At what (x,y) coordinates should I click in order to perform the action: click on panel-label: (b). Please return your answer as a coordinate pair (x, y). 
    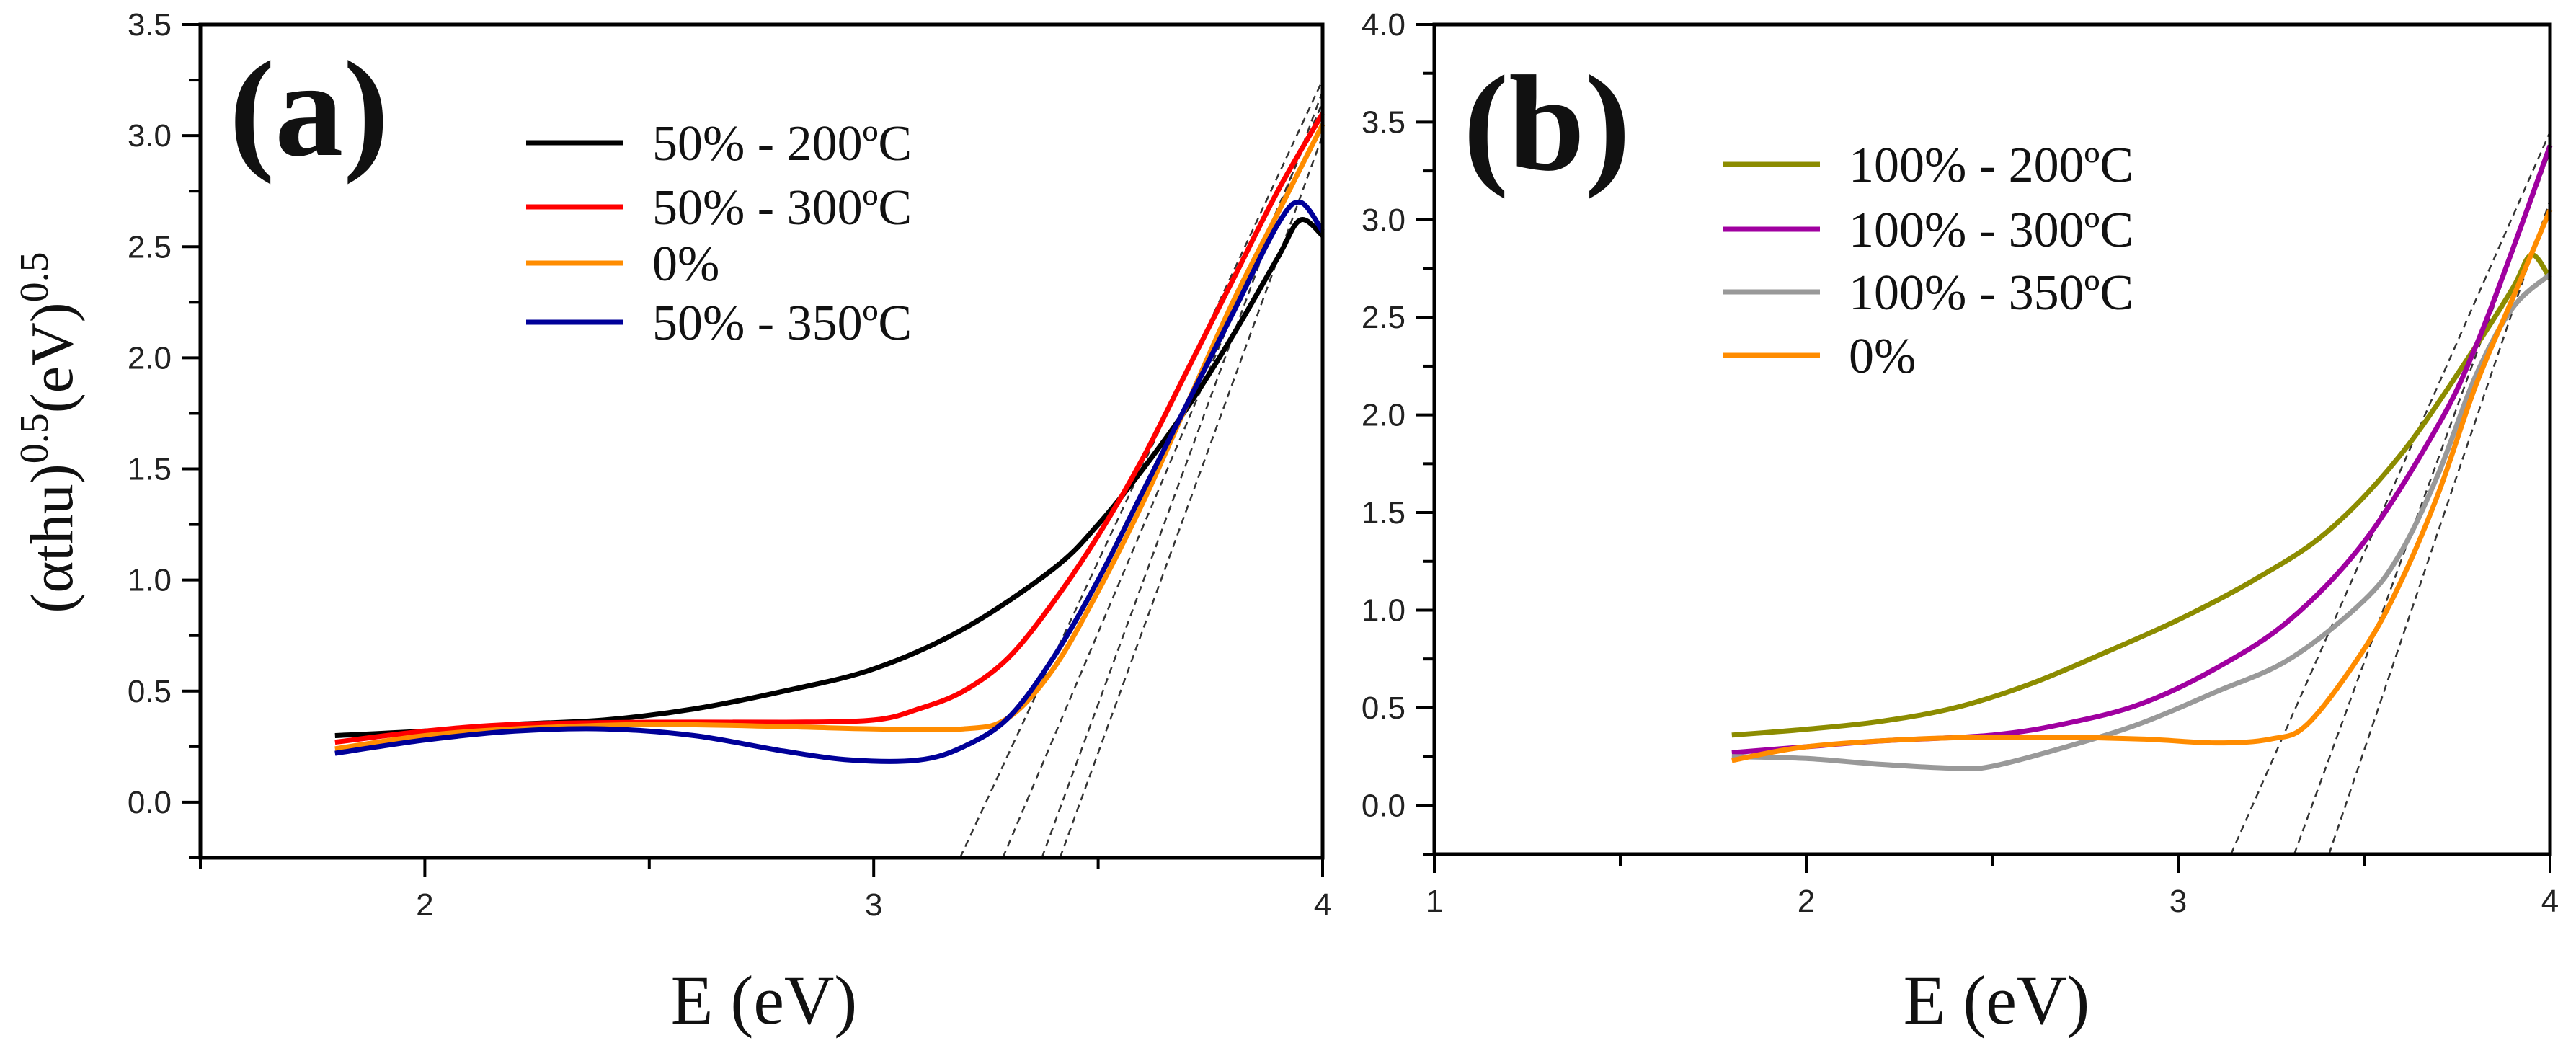
    Looking at the image, I should click on (1546, 124).